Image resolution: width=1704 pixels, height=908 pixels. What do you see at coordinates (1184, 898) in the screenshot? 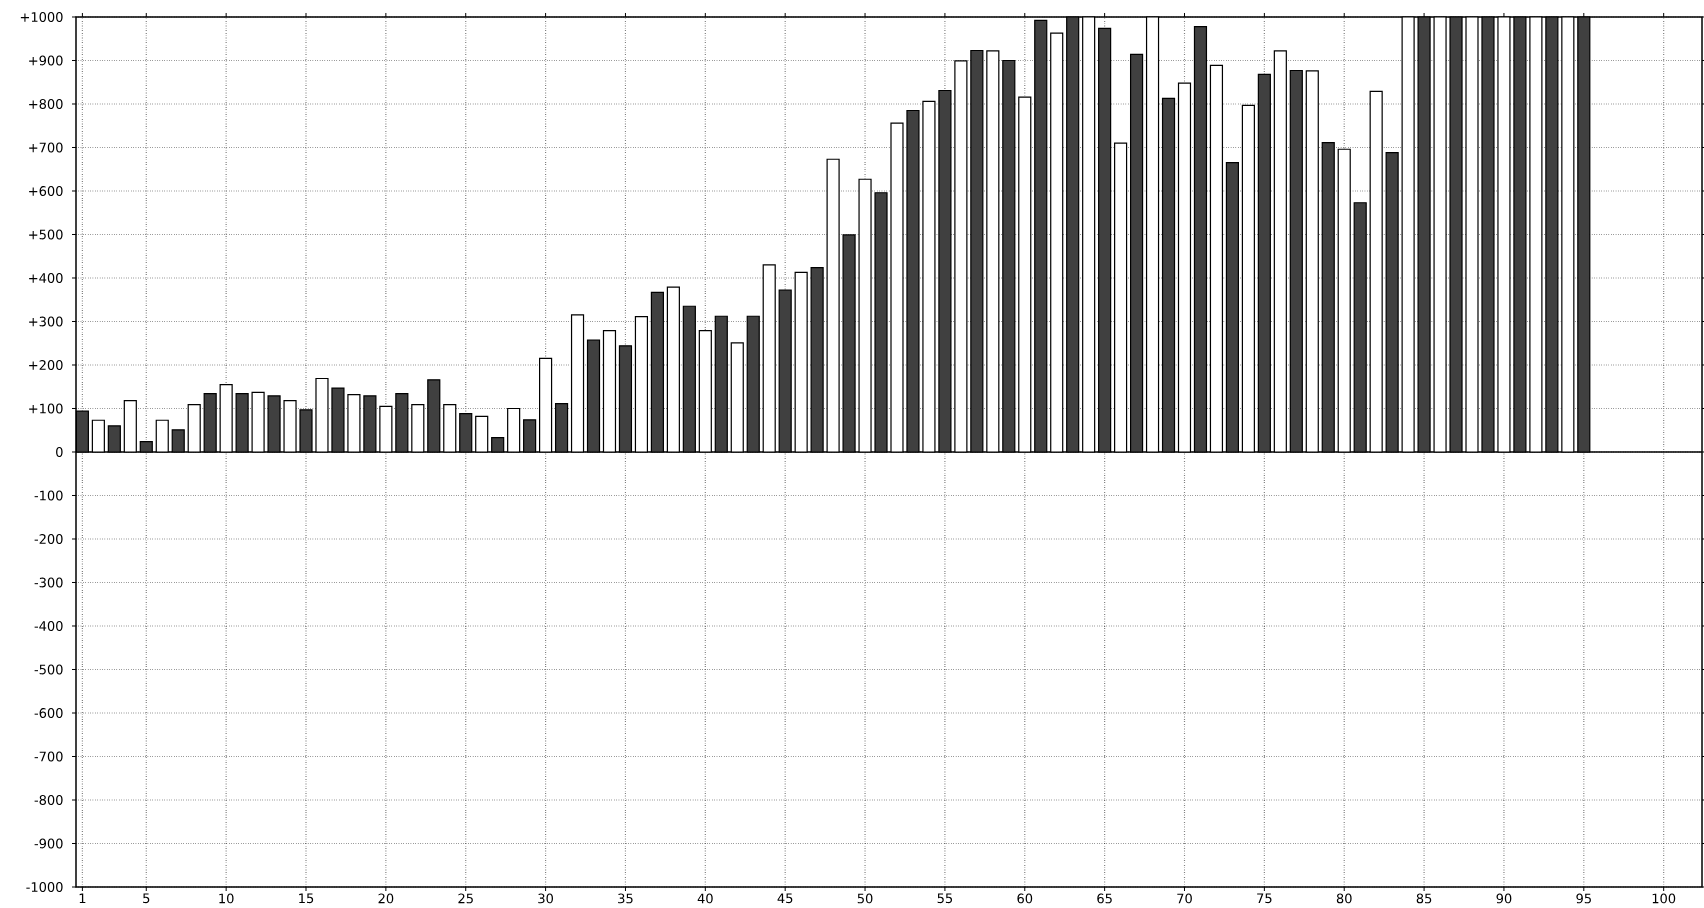
I see `x-tick-label: 70` at bounding box center [1184, 898].